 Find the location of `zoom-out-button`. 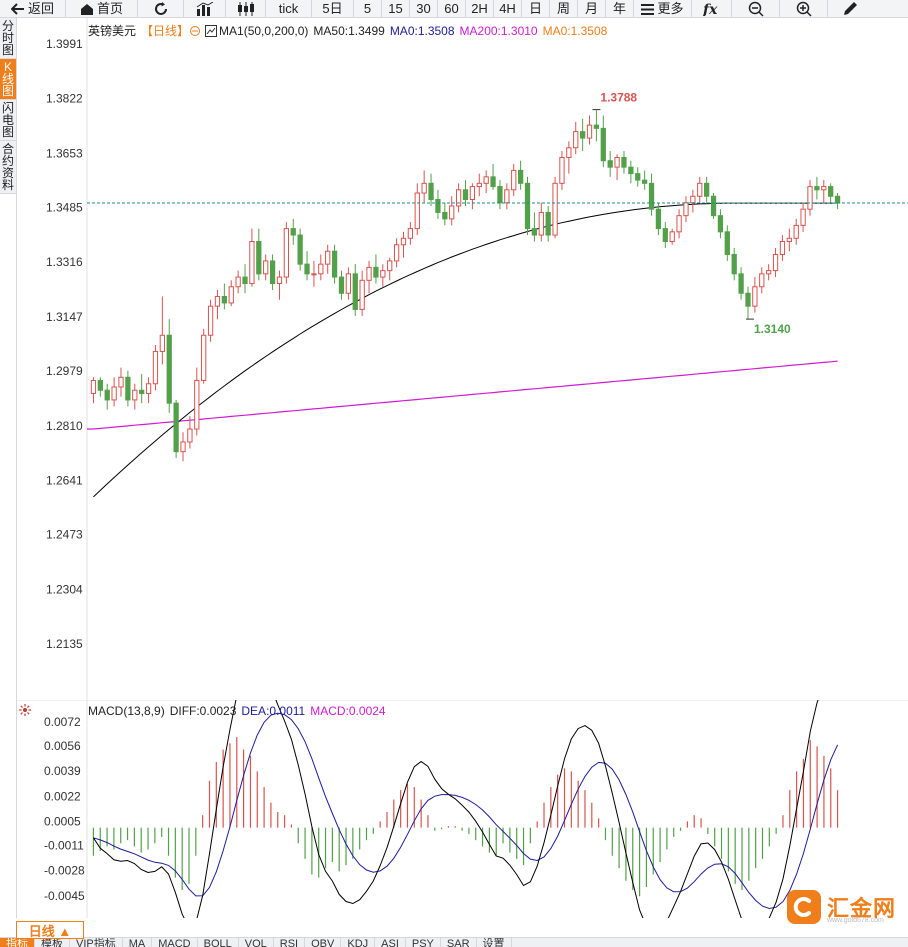

zoom-out-button is located at coordinates (756, 9).